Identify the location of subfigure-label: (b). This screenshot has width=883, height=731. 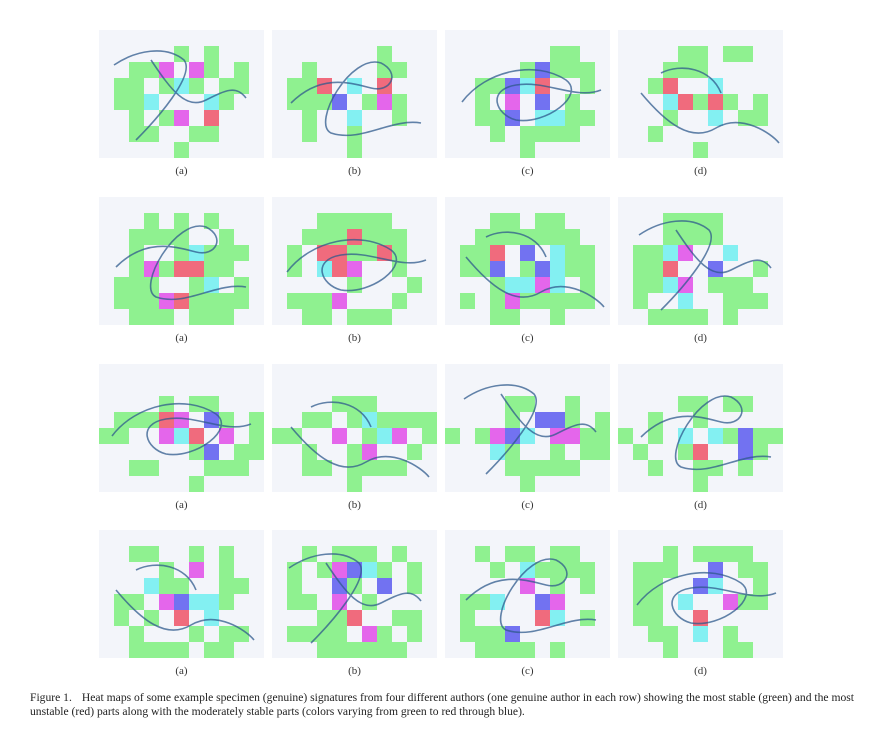
(354, 171).